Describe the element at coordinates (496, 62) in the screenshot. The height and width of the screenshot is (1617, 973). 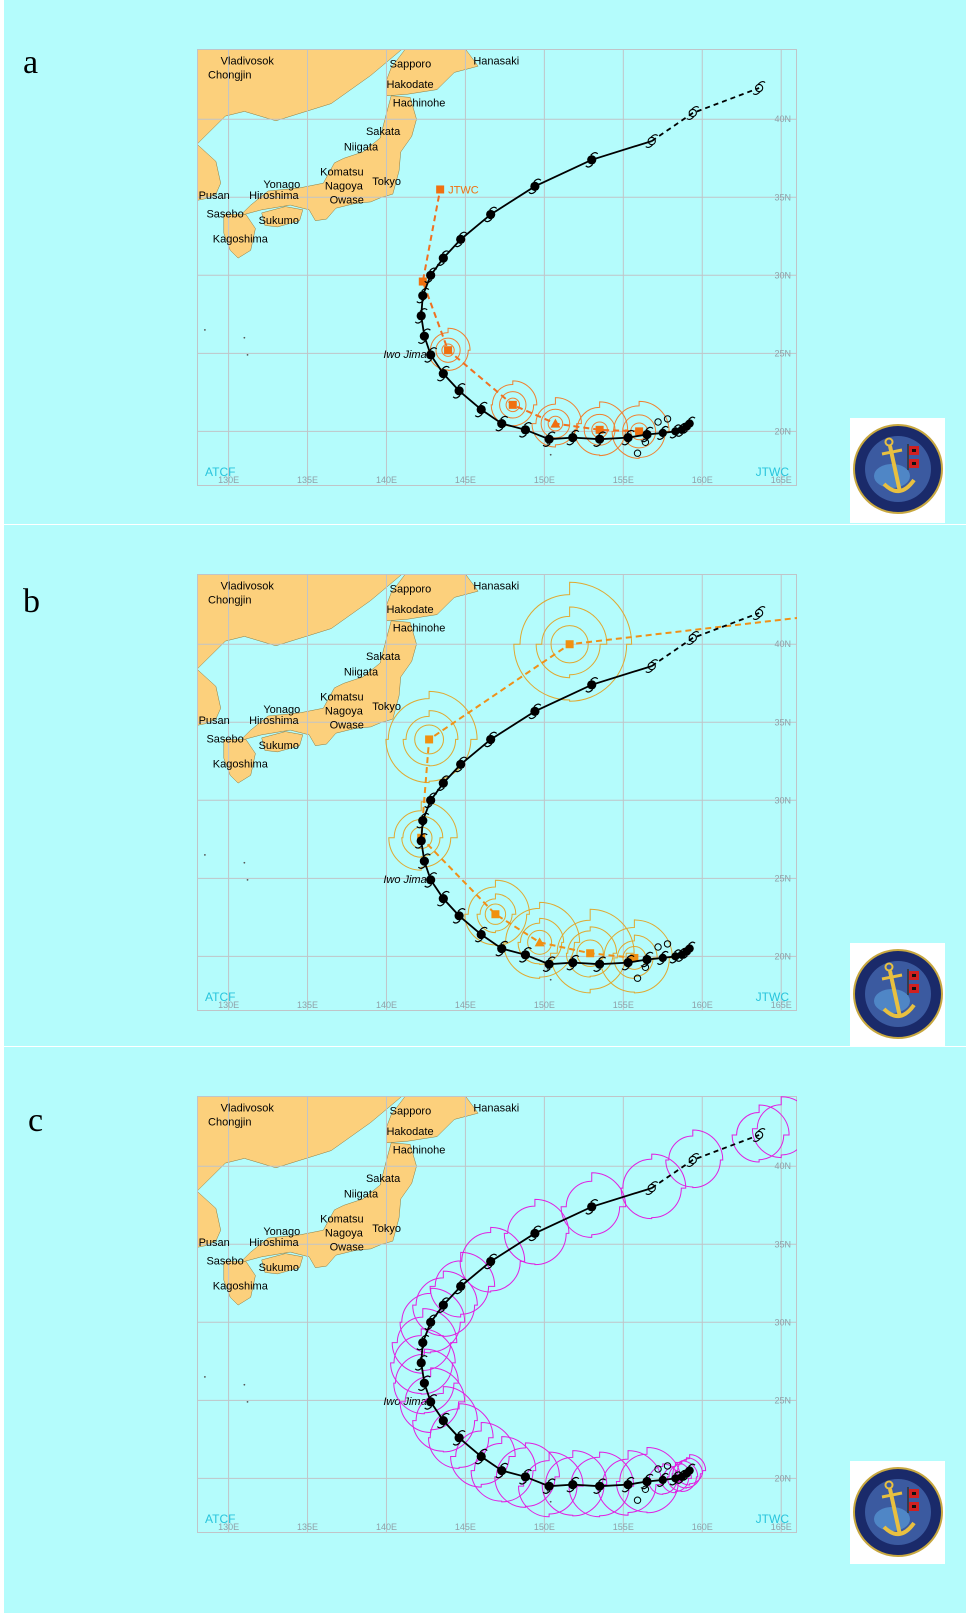
I see `city-label: Hanasaki` at that location.